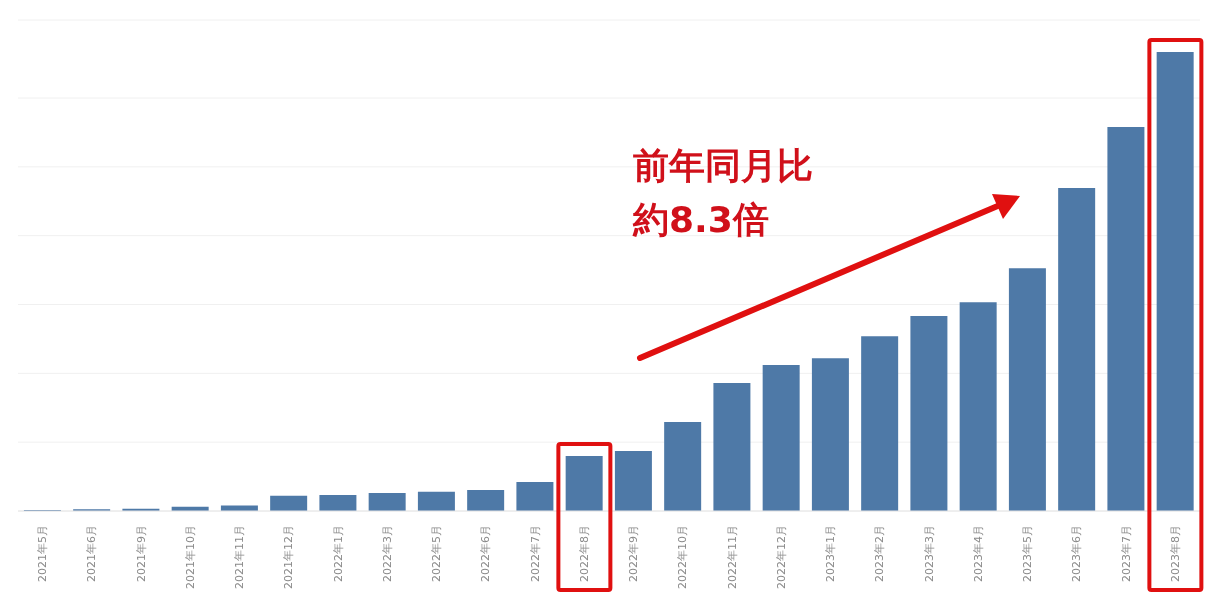  I want to click on x-tick-label: 2022年9月, so click(634, 553).